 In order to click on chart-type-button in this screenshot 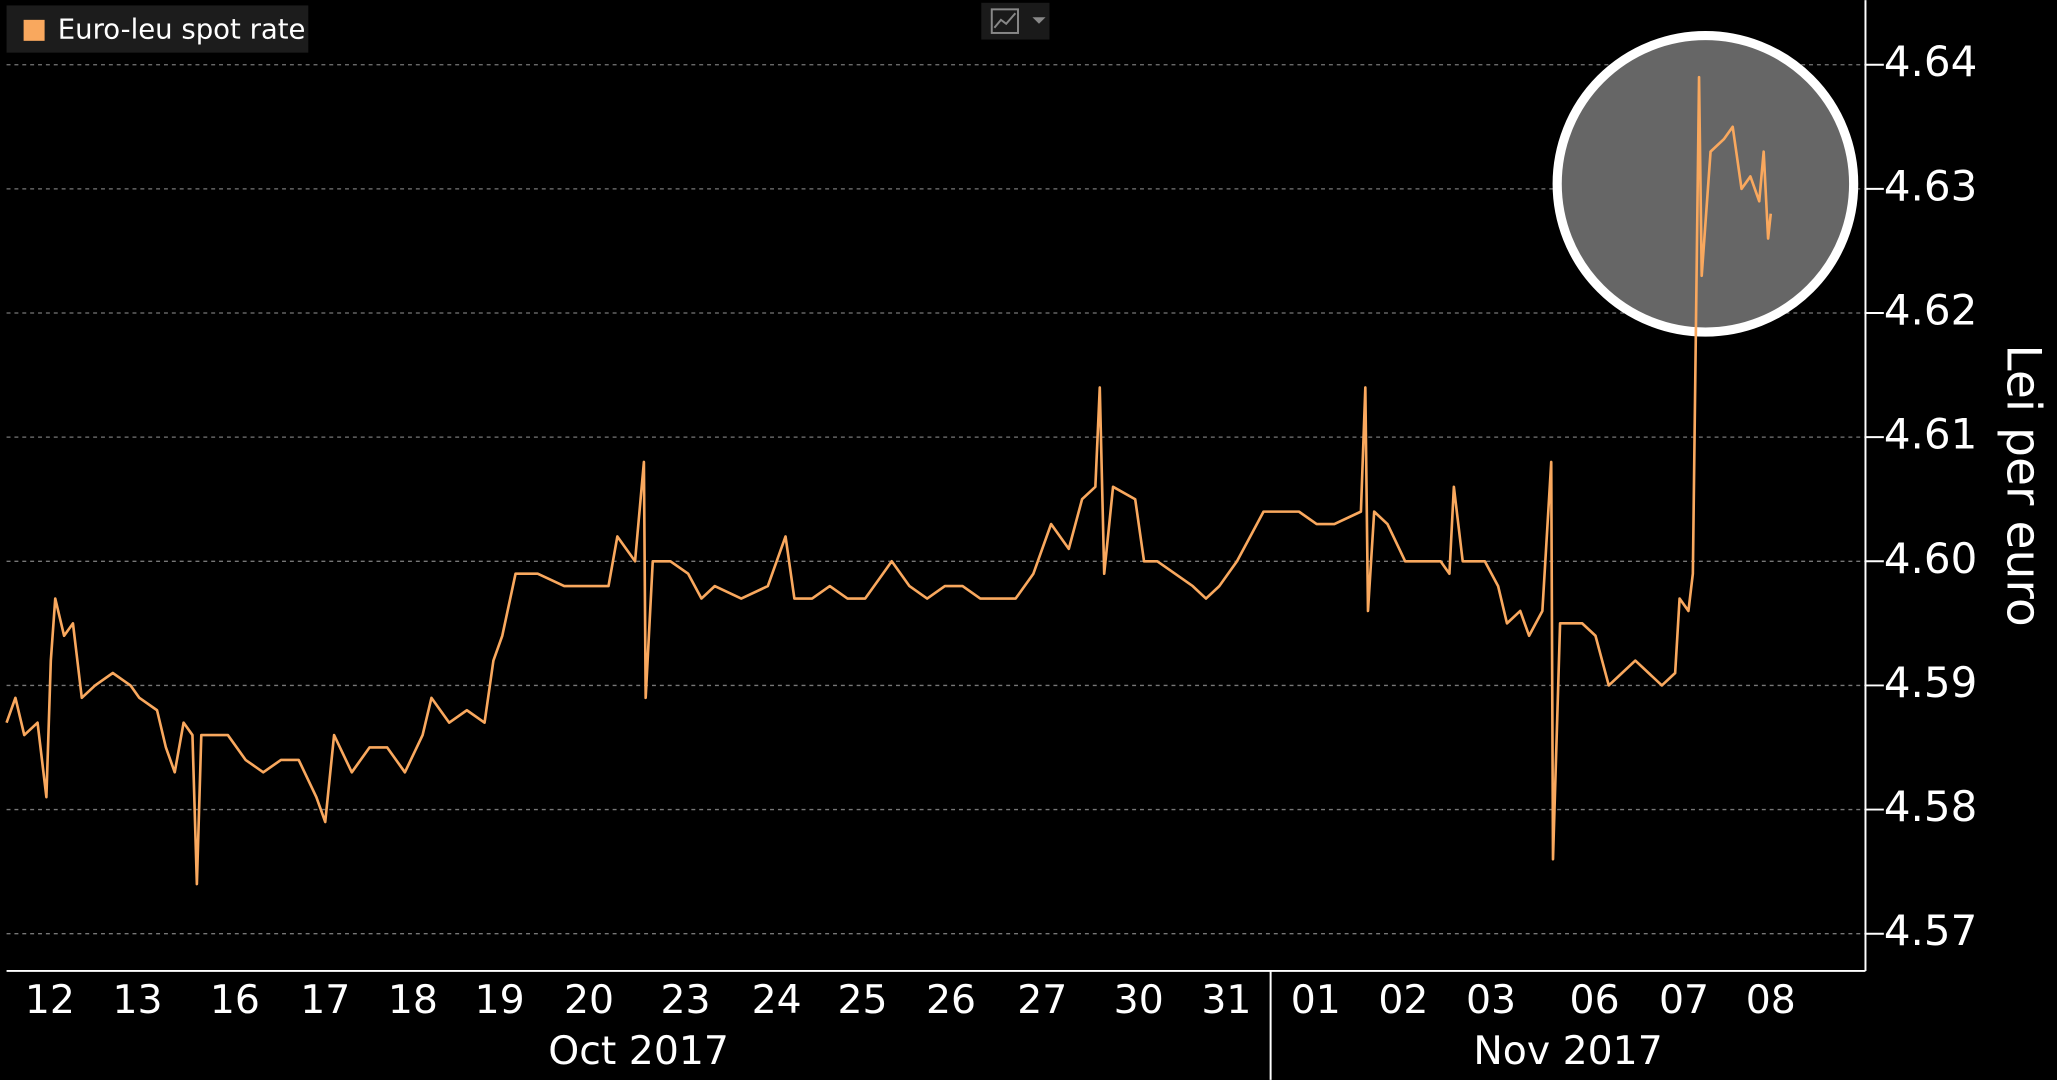, I will do `click(1015, 21)`.